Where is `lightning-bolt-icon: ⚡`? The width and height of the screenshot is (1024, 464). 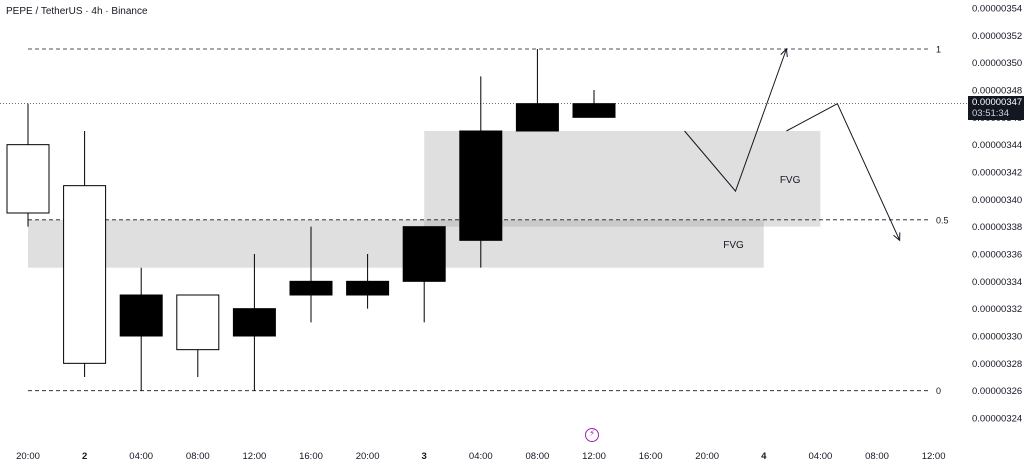 lightning-bolt-icon: ⚡ is located at coordinates (592, 435).